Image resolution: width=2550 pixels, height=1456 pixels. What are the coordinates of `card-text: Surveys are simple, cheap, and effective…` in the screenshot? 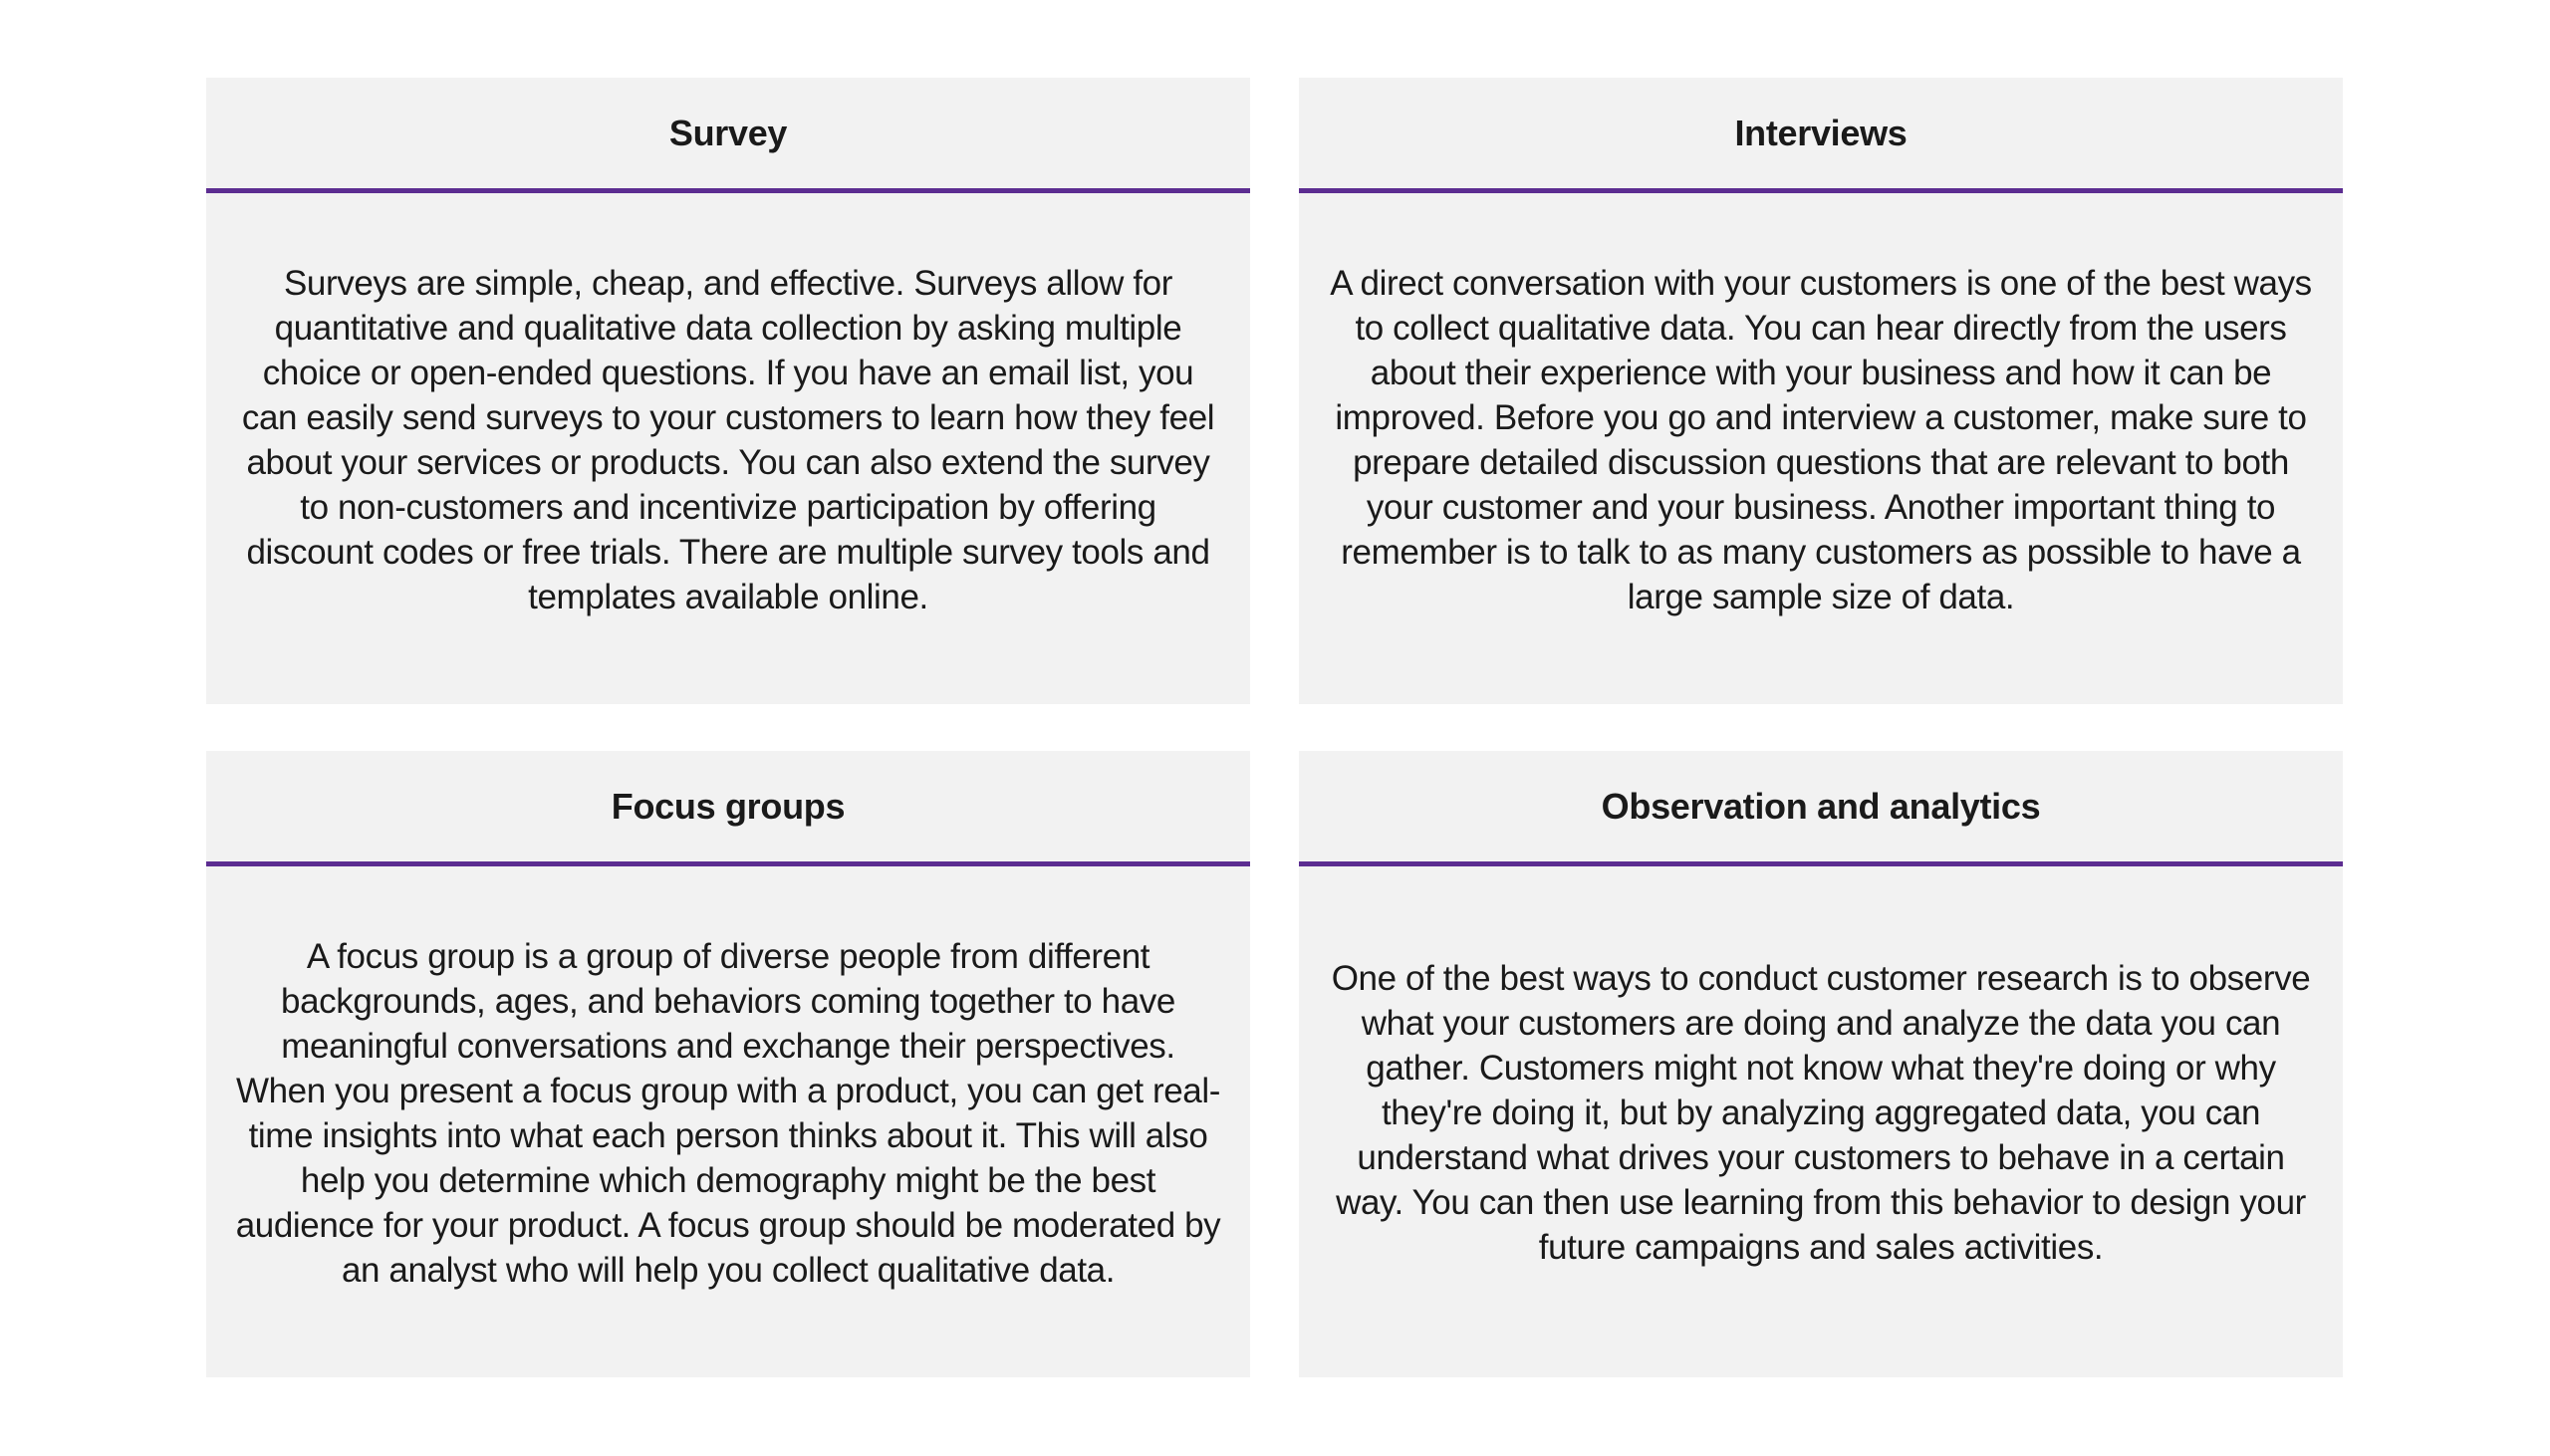 It's located at (728, 439).